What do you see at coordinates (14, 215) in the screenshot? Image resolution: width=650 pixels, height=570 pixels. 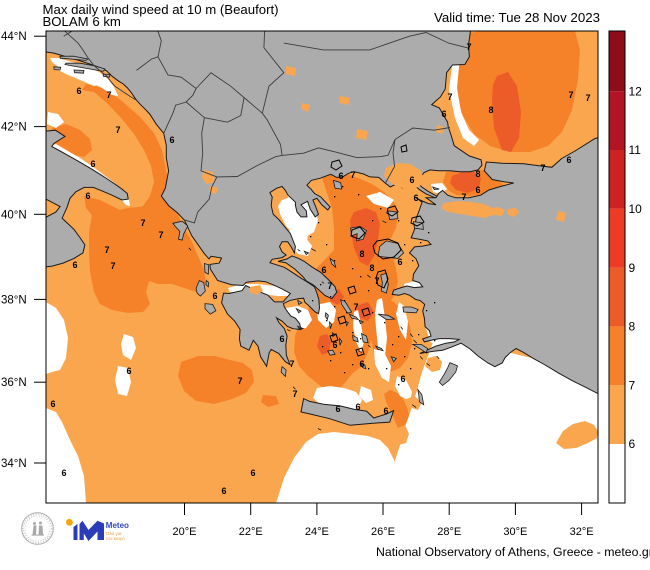 I see `svg-text: 40°N` at bounding box center [14, 215].